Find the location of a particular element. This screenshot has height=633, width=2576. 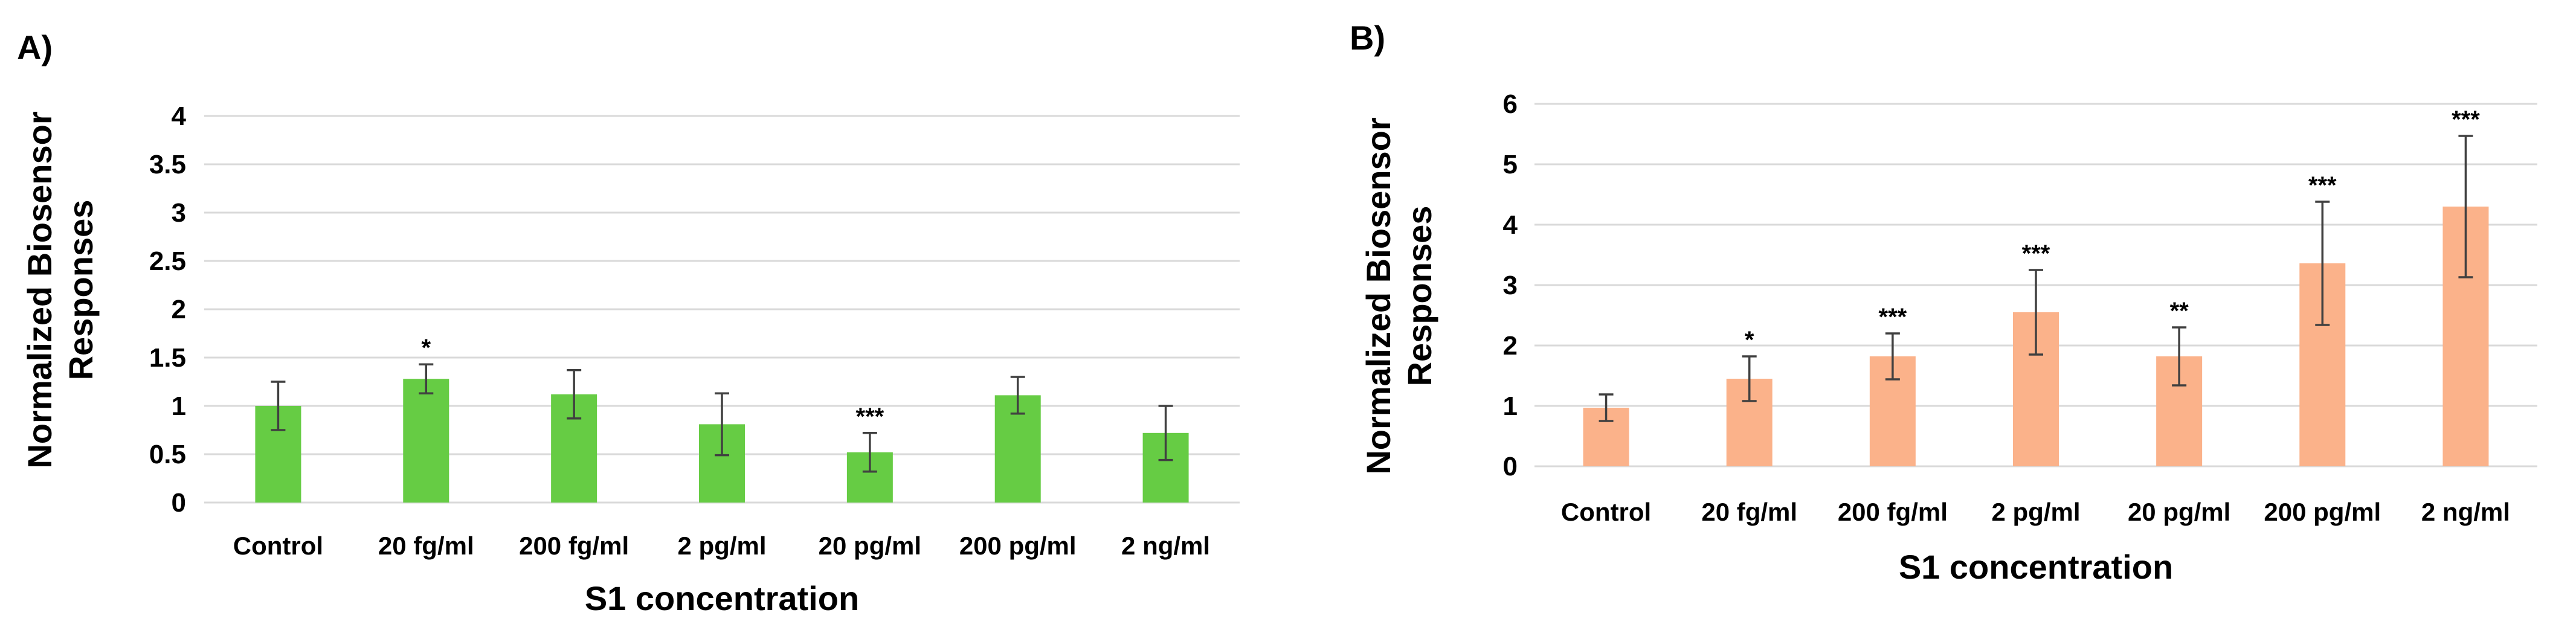

y-tick-label: 5 is located at coordinates (1511, 164).